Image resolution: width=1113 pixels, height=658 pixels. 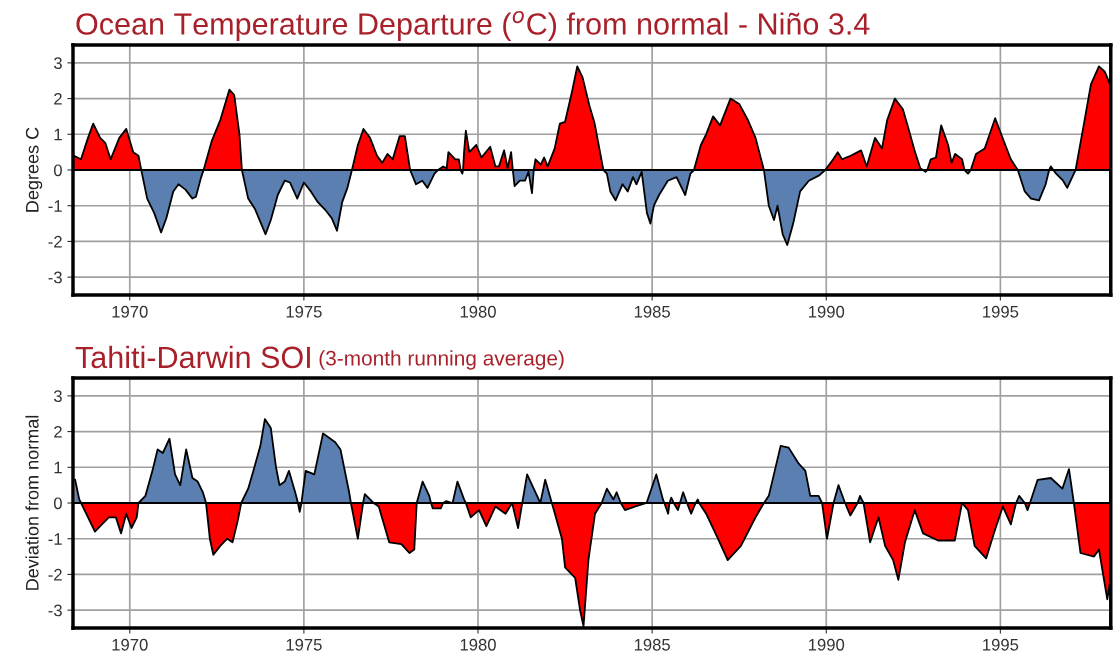 I want to click on chart-title: Ocean Temperature Departure ($^{o}$C) from normal - Niño 3.4, so click(x=473, y=25).